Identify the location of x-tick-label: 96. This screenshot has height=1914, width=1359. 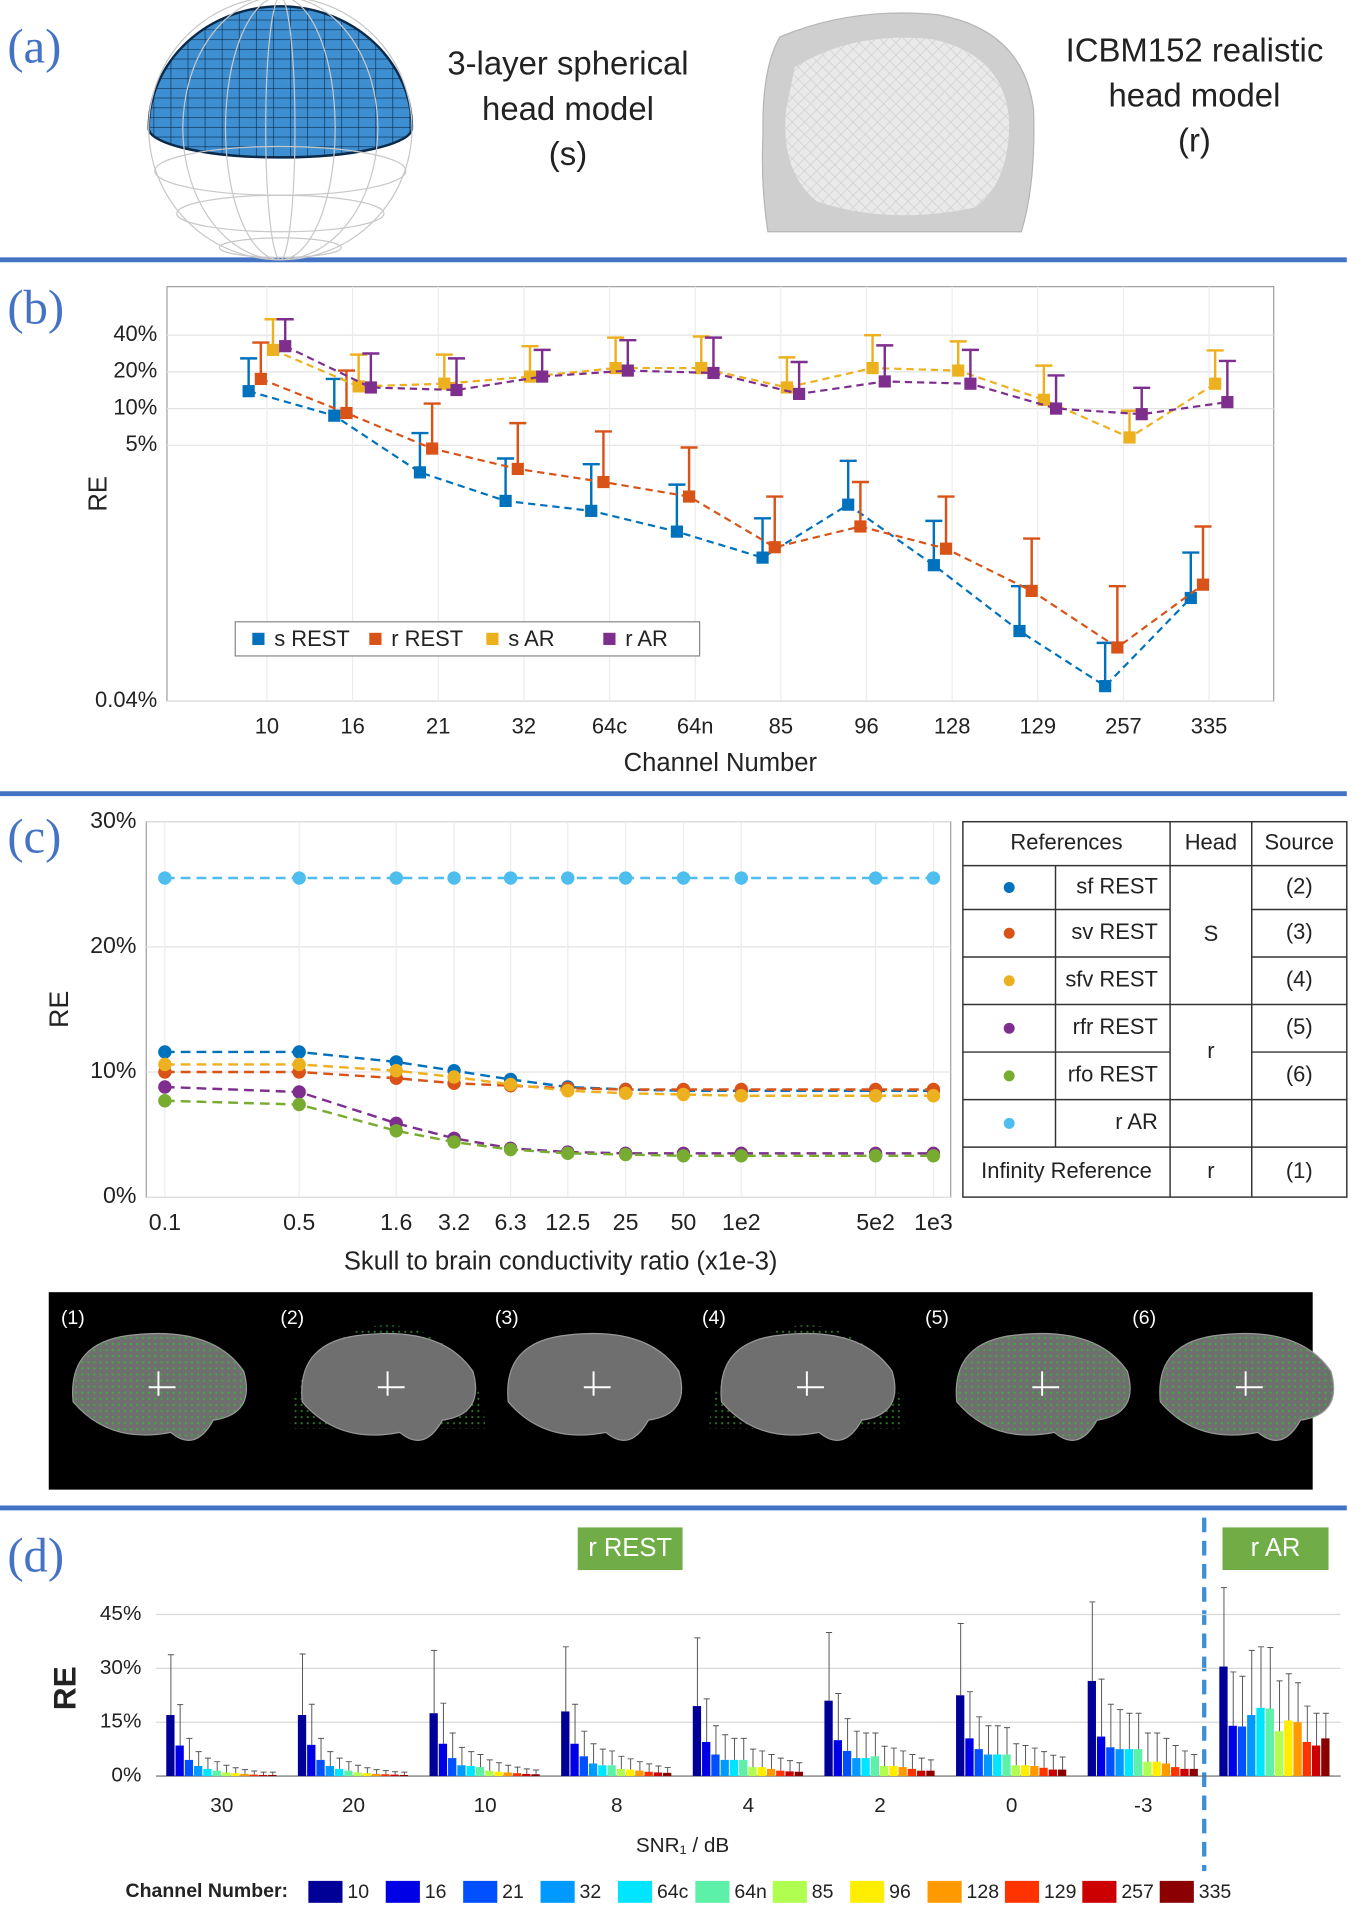
(866, 726).